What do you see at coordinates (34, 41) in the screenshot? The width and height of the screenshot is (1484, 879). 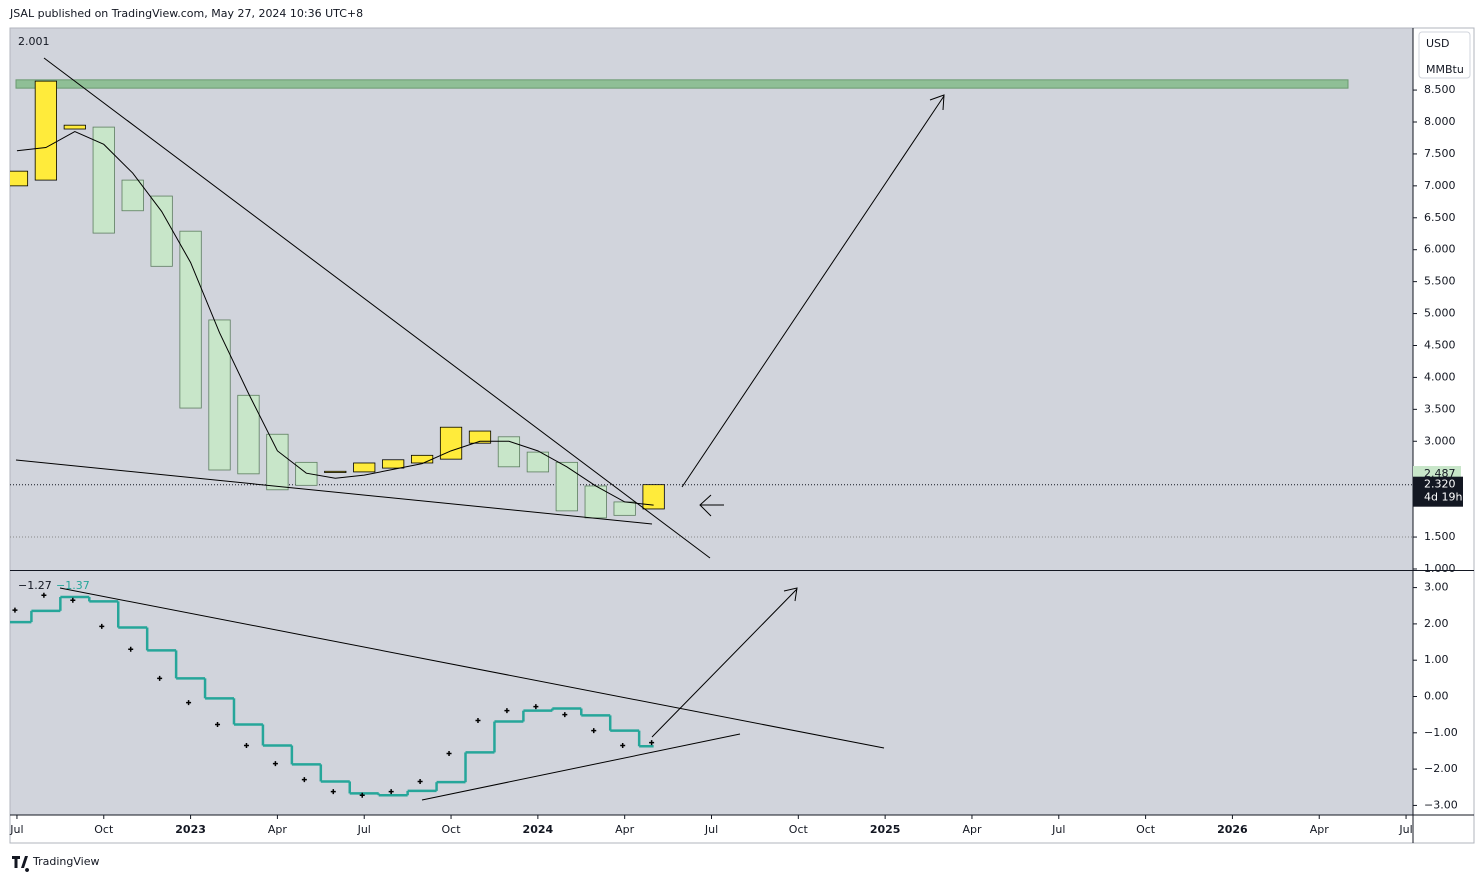 I see `pane-legend: 2.001` at bounding box center [34, 41].